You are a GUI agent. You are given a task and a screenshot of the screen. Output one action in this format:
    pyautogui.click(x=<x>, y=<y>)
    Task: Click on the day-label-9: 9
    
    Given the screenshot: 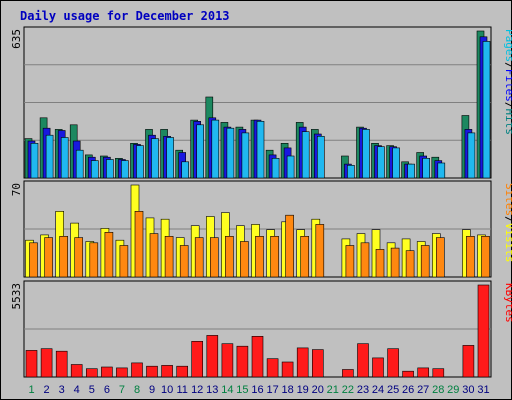 What is the action you would take?
    pyautogui.click(x=152, y=390)
    